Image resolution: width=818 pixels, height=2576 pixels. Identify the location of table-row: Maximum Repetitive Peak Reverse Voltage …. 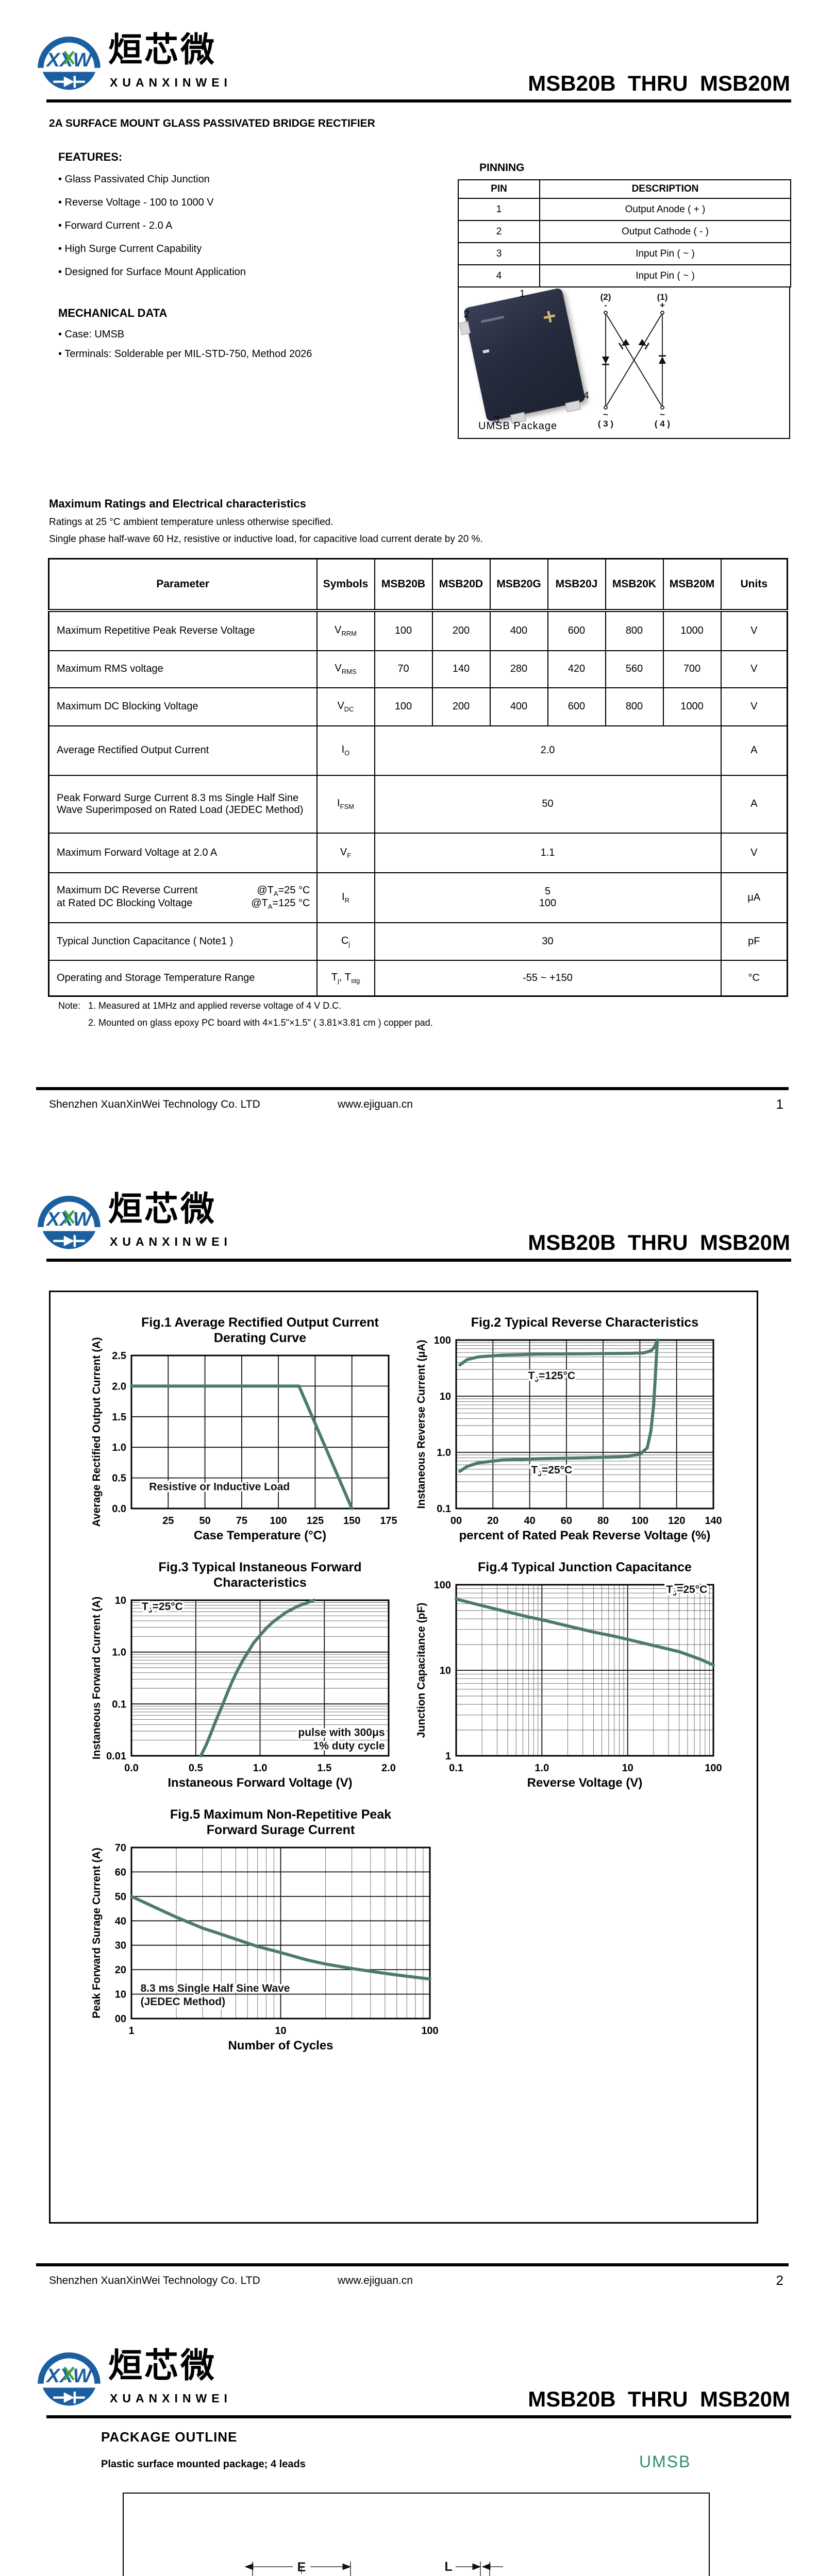
(418, 630).